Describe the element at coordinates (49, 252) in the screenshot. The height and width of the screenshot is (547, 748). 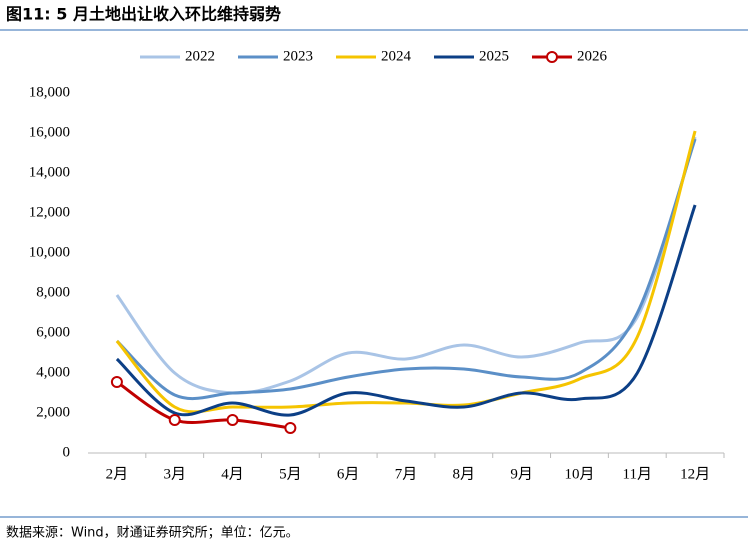
I see `y-tick-label: 10,000` at that location.